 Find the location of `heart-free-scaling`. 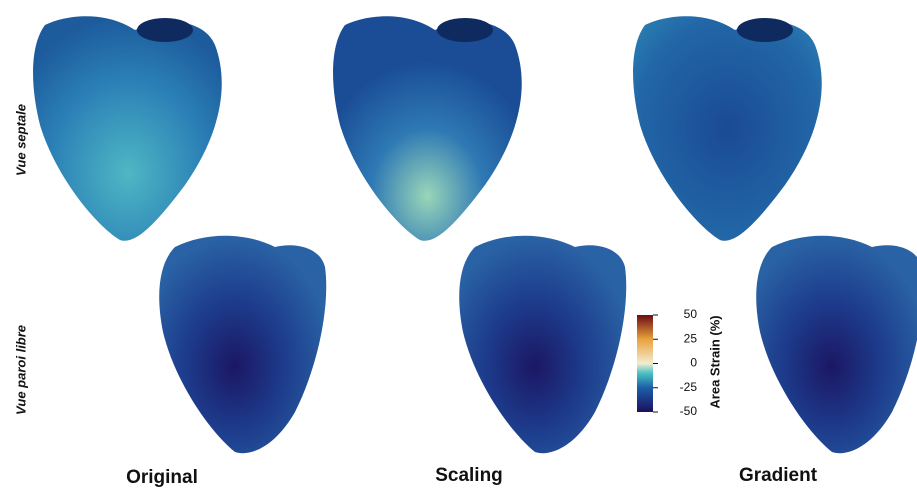

heart-free-scaling is located at coordinates (543, 344).